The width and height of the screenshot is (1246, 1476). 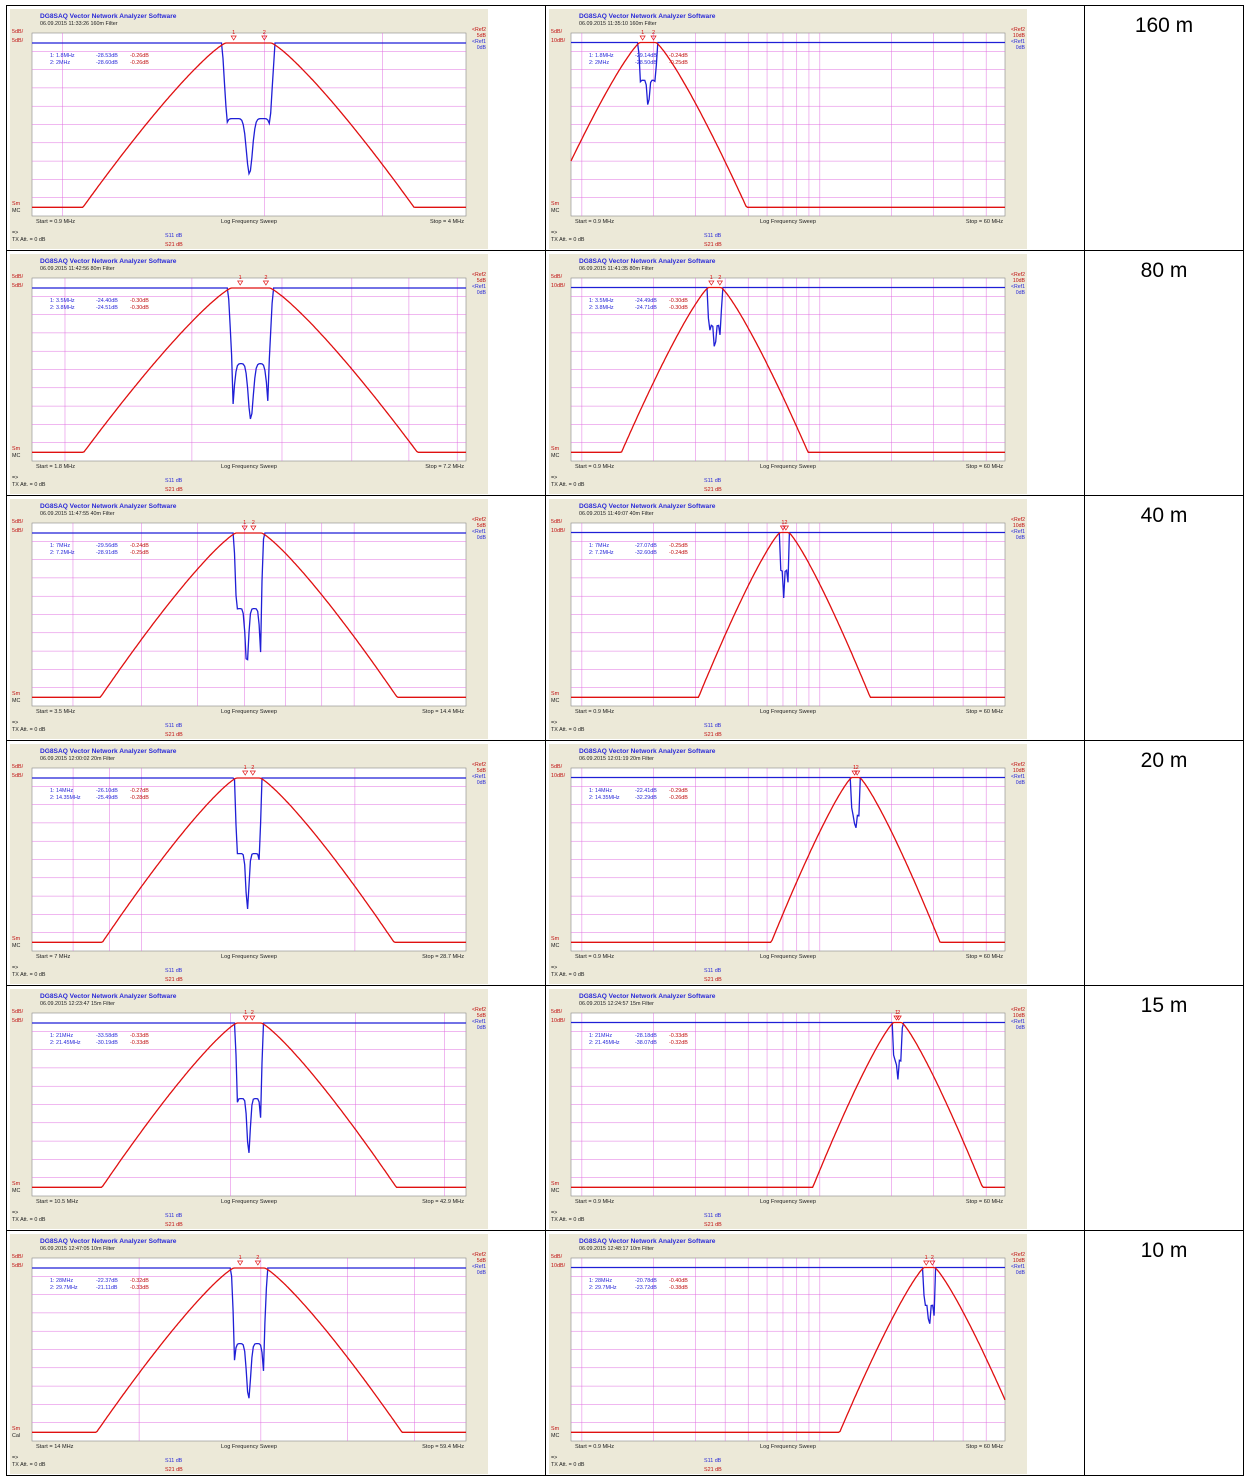 I want to click on band-label: 160 m, so click(x=1164, y=26).